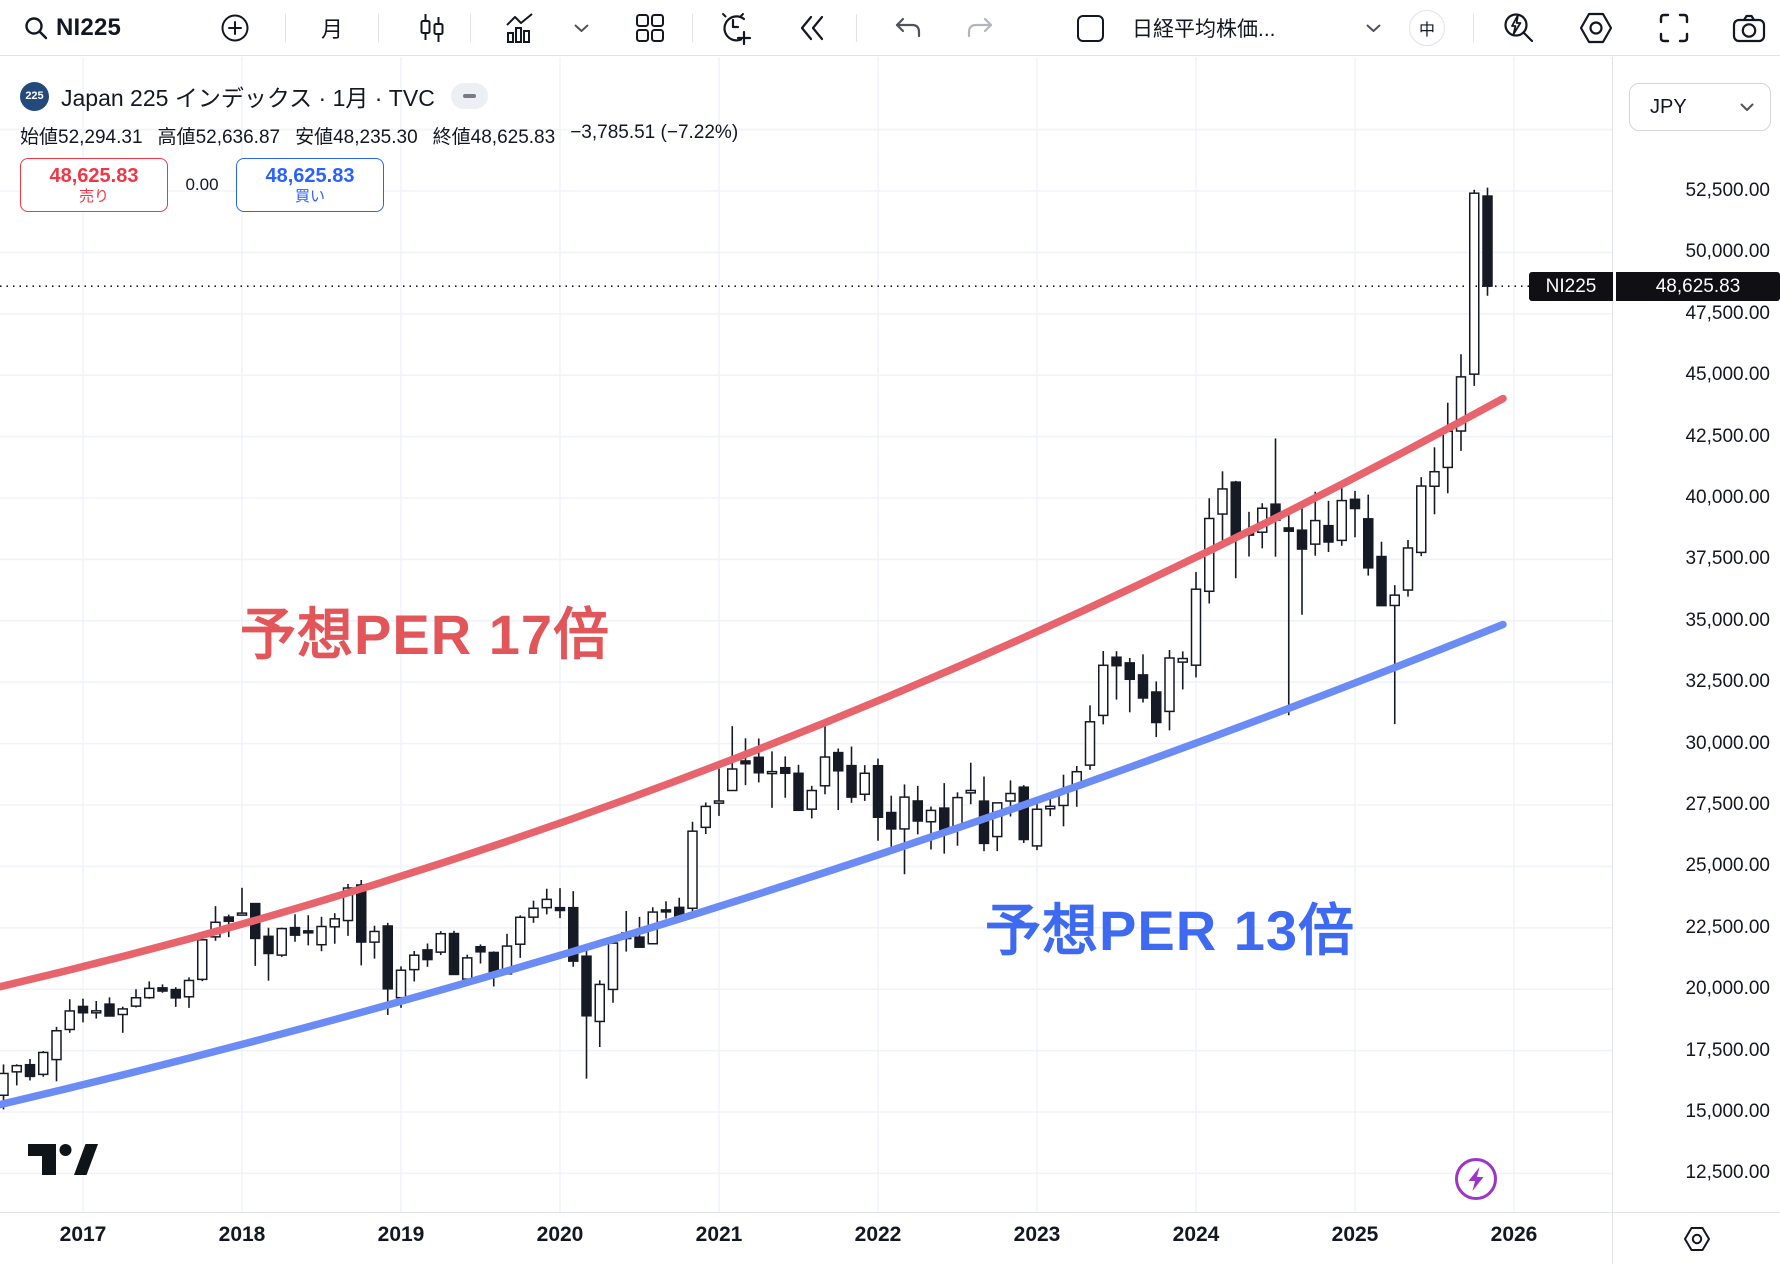  What do you see at coordinates (248, 98) in the screenshot?
I see `chart-title: Japan 225 インデックス · 1月 · TVC` at bounding box center [248, 98].